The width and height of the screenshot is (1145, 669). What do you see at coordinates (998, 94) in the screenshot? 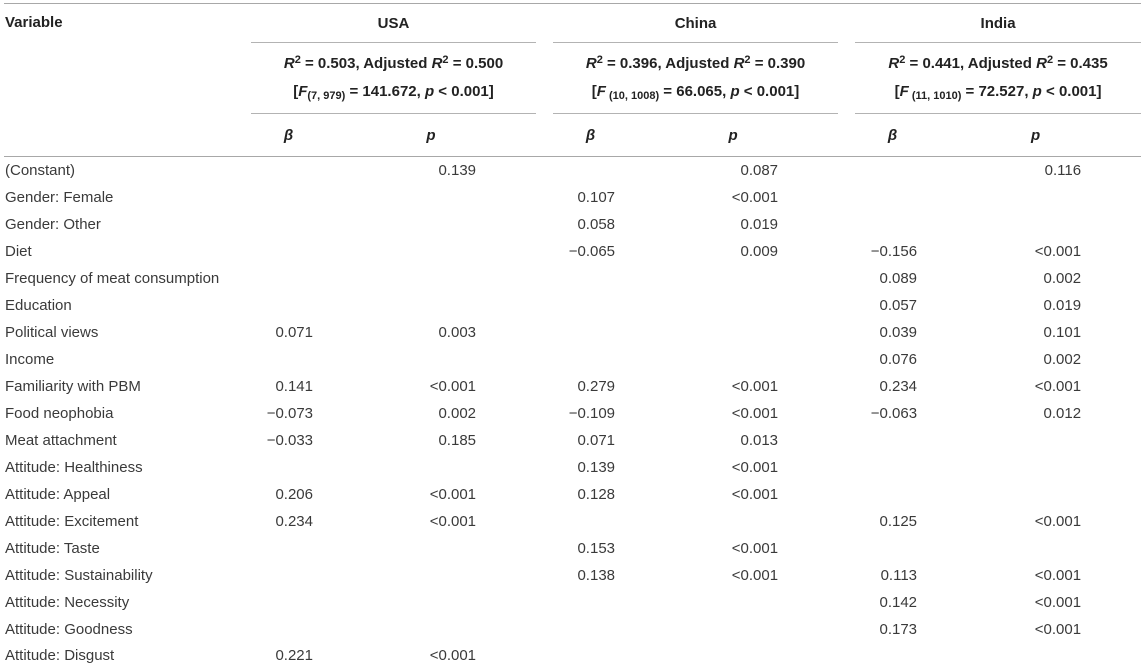
I see `f-statistic-line-india: [F (11, 1010) = 72.527, p < 0.001]` at bounding box center [998, 94].